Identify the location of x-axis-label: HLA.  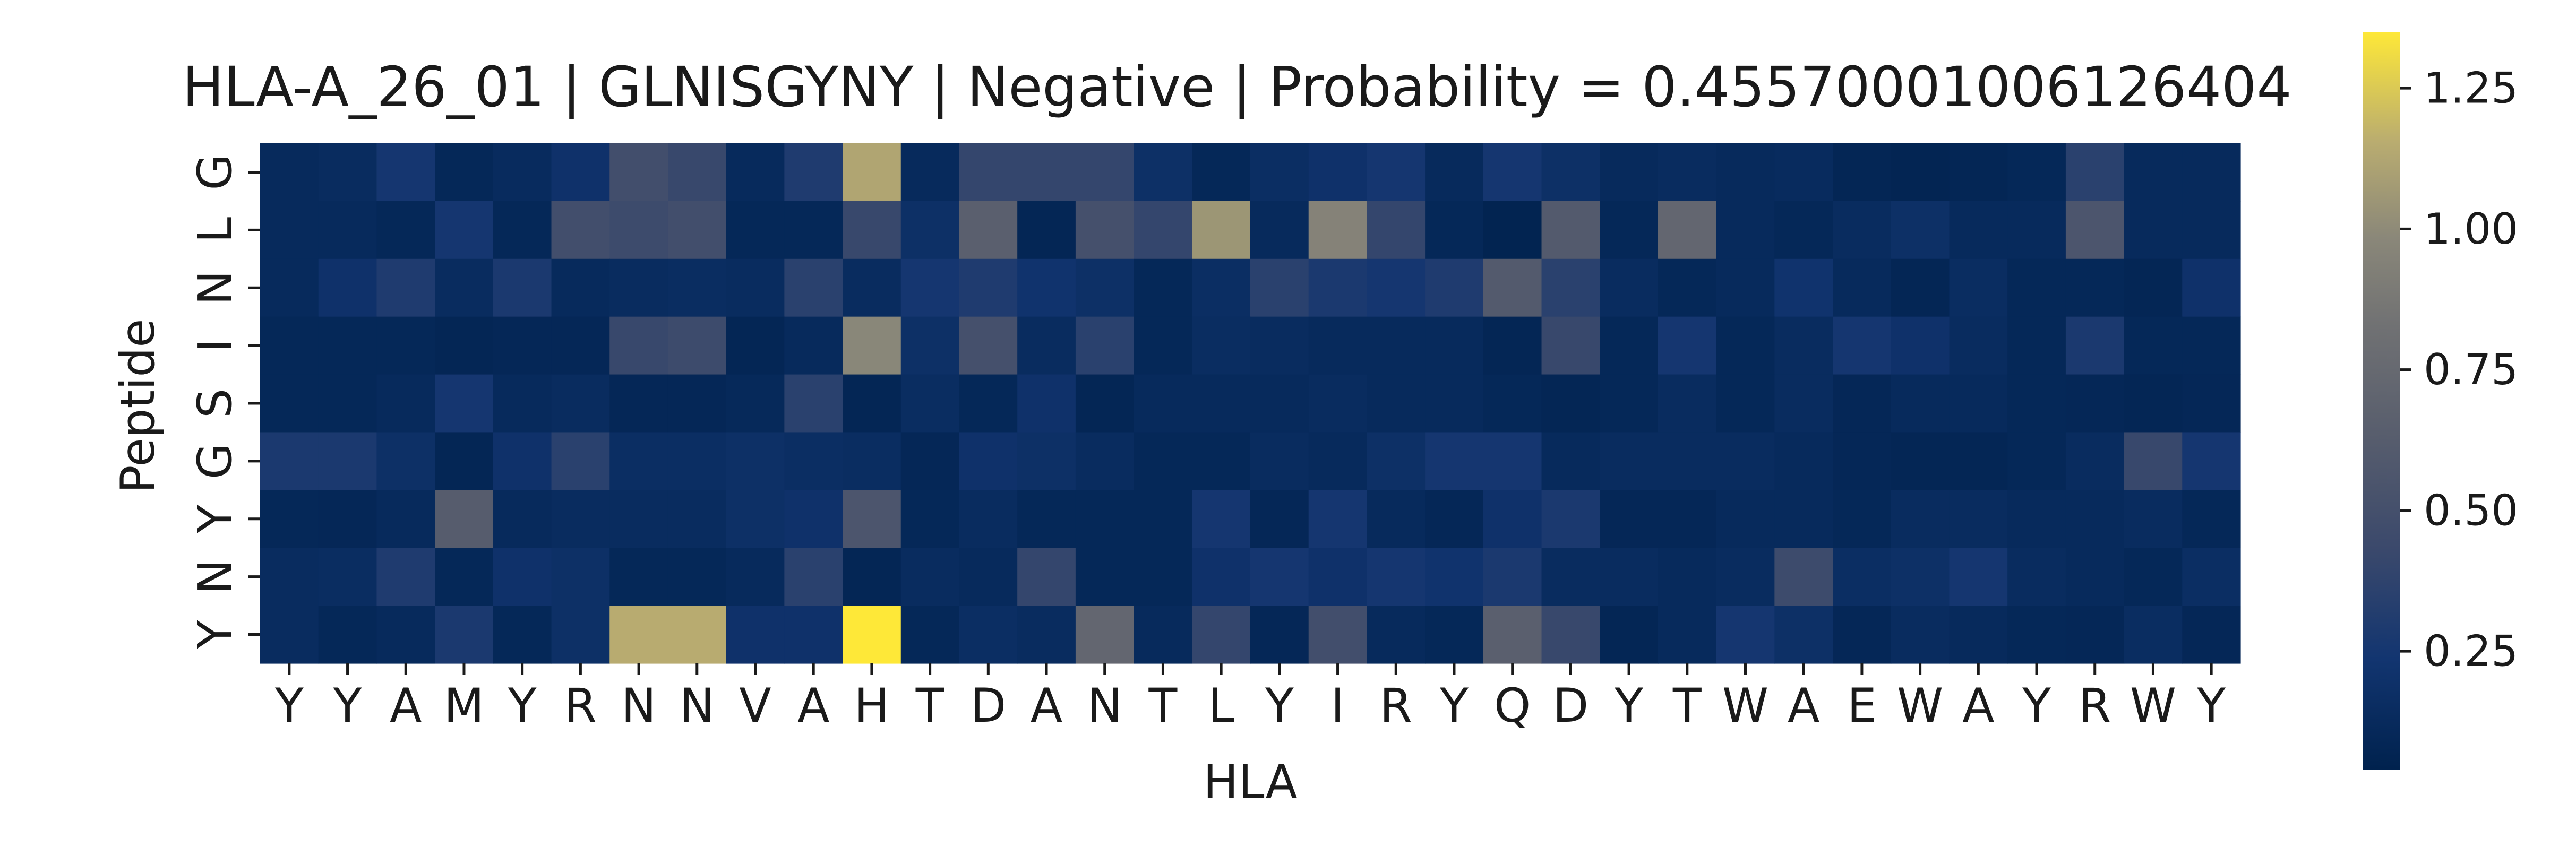
(1250, 782).